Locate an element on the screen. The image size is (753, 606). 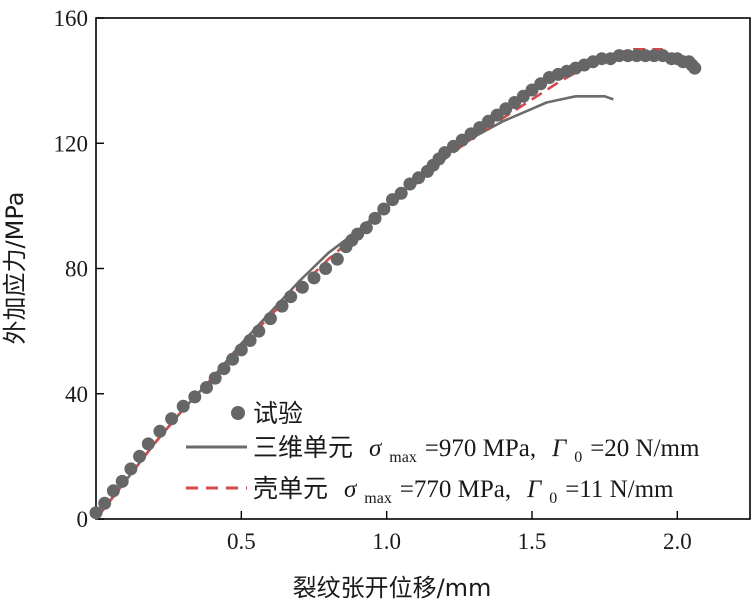
y-tick-label: 80 is located at coordinates (76, 269).